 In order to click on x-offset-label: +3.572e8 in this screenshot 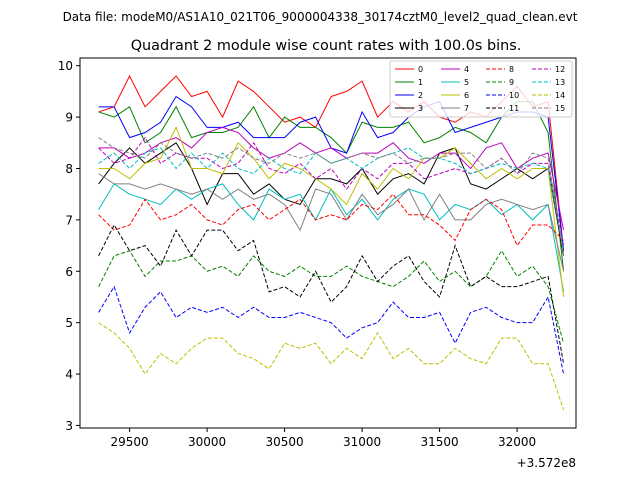, I will do `click(546, 463)`.